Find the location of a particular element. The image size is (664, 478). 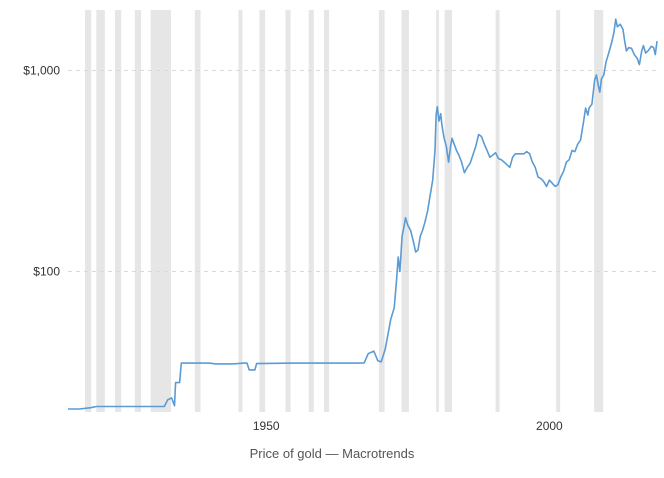

y-tick-label: $1,000 is located at coordinates (41, 71).